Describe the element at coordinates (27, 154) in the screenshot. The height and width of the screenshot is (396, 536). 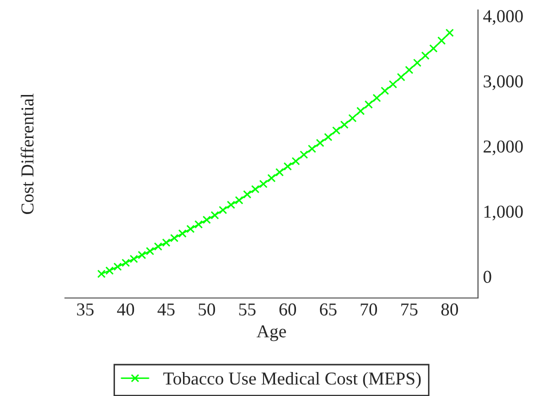
I see `y-axis-title: Cost Differential` at that location.